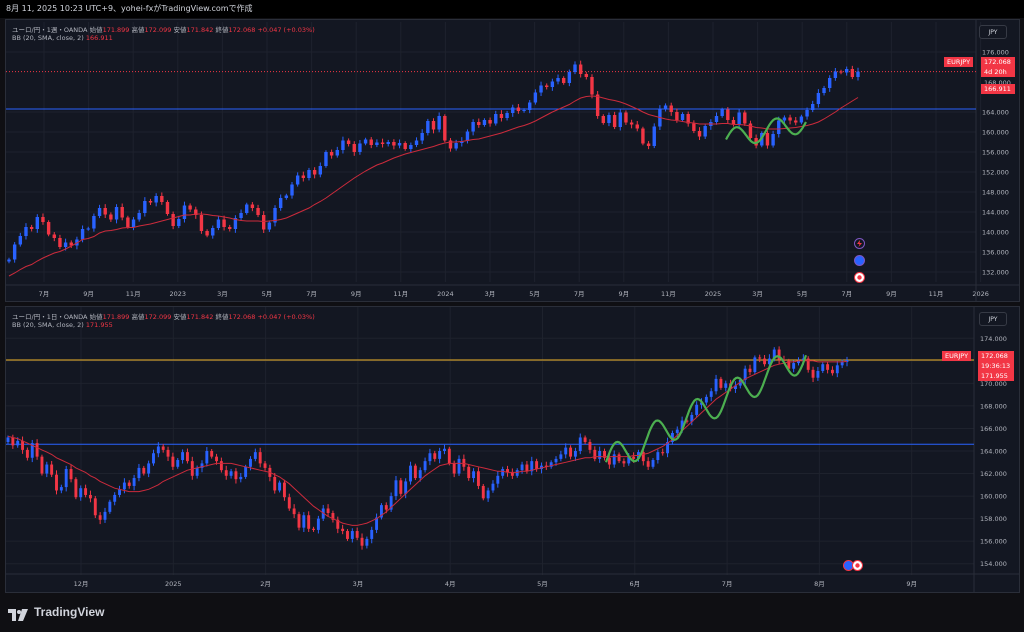 The image size is (1024, 632). What do you see at coordinates (180, 317) in the screenshot?
I see `legend-low-label: 安値` at bounding box center [180, 317].